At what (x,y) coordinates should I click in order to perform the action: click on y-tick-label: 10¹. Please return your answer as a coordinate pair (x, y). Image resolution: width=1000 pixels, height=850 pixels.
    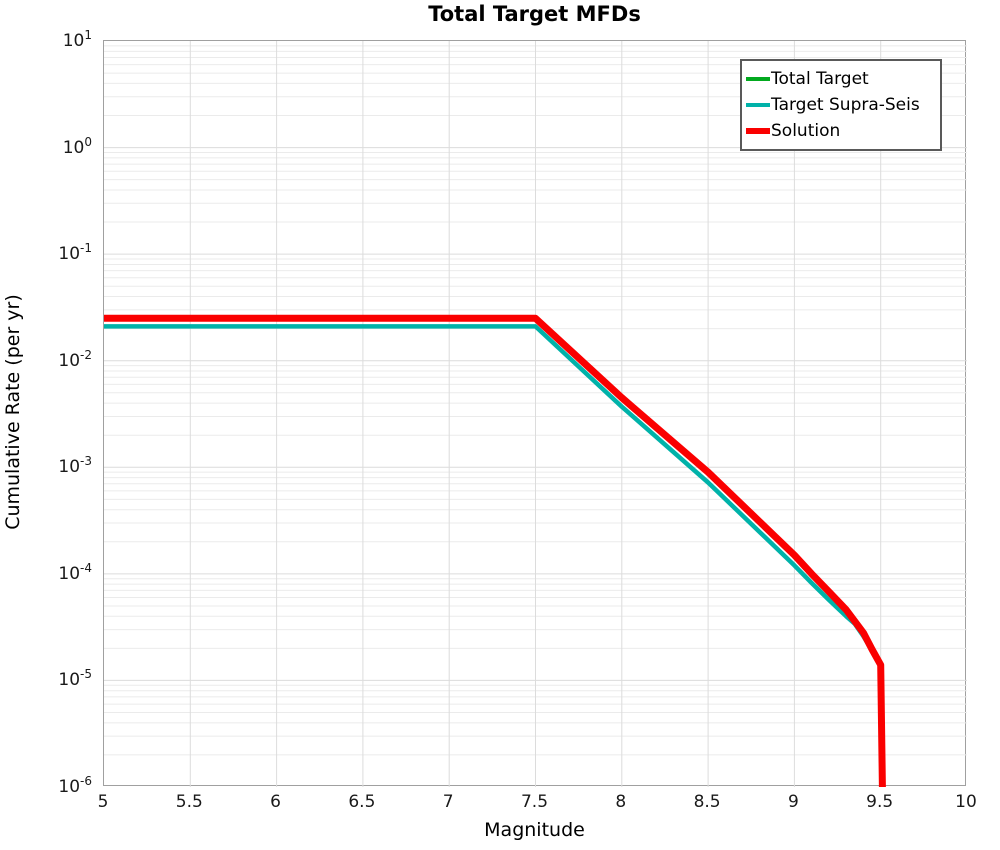
    Looking at the image, I should click on (77, 39).